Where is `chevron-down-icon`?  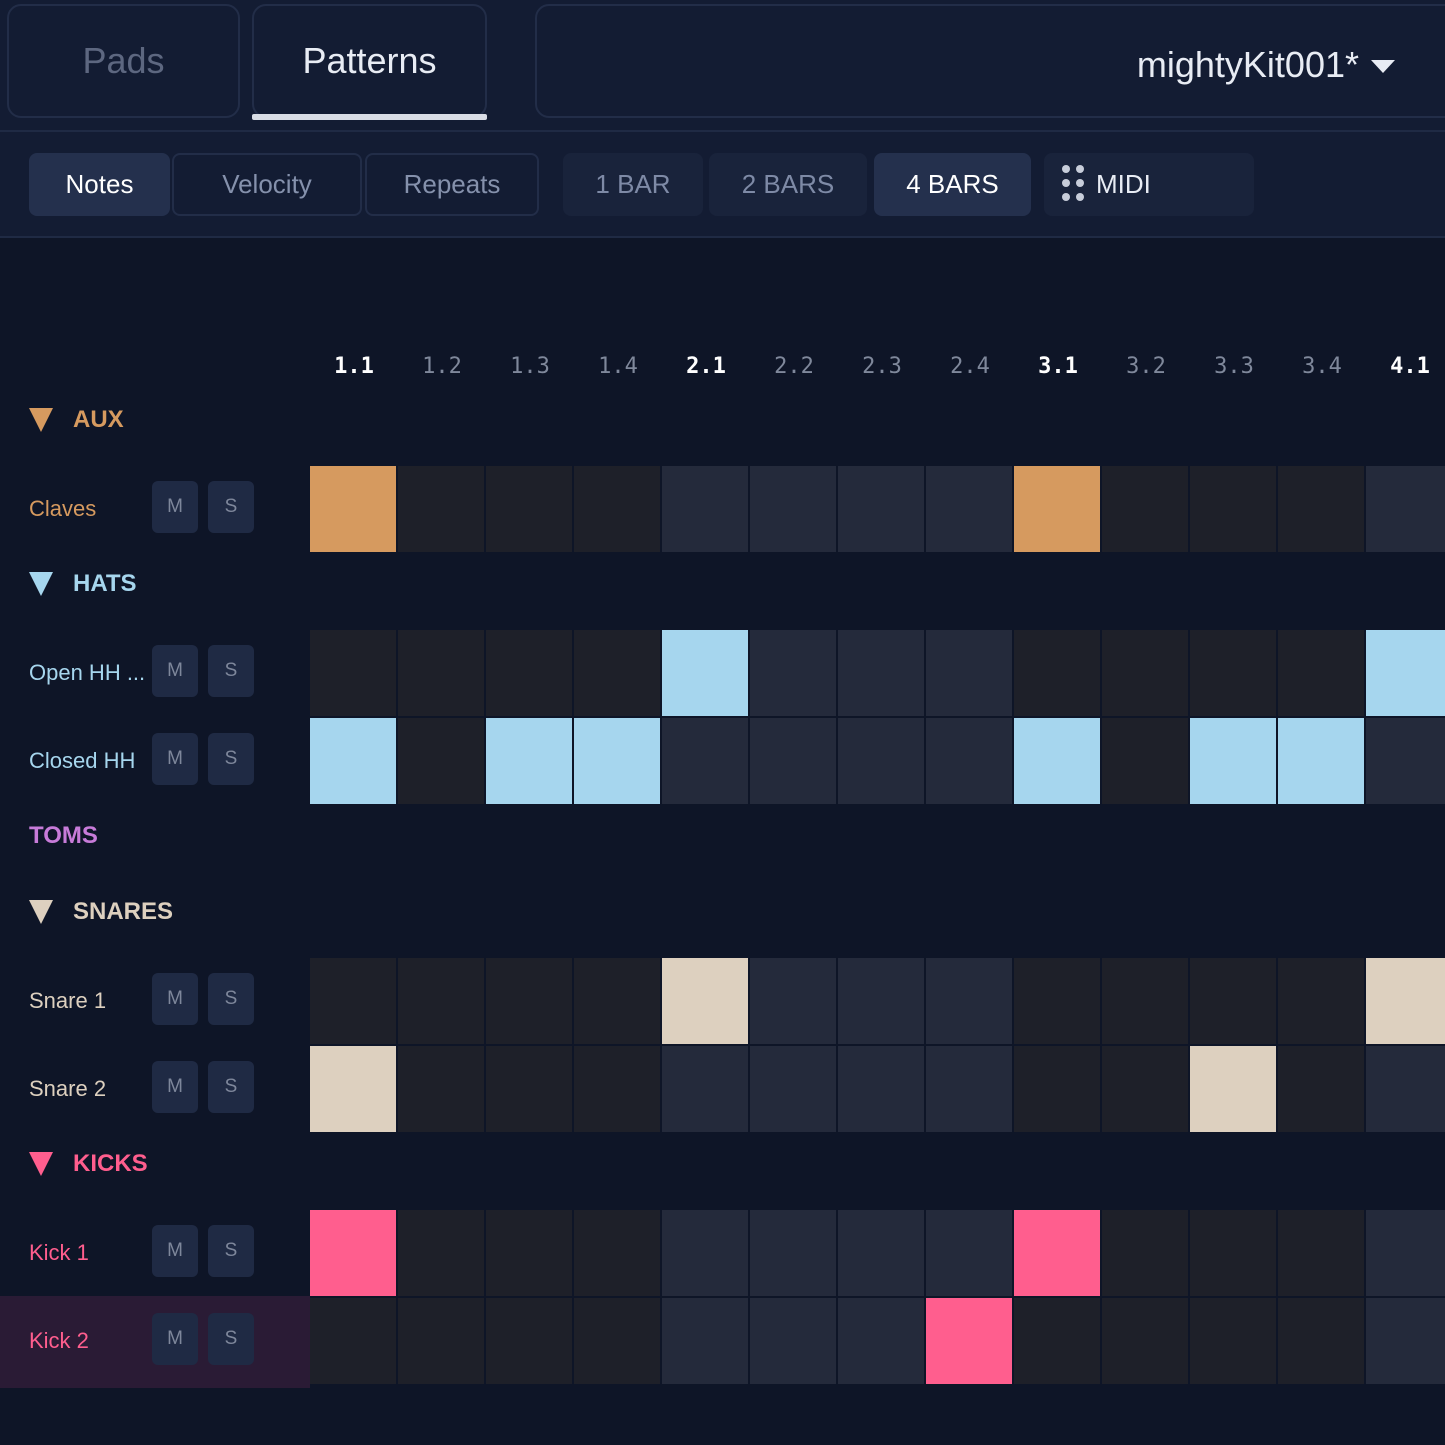 chevron-down-icon is located at coordinates (1383, 66).